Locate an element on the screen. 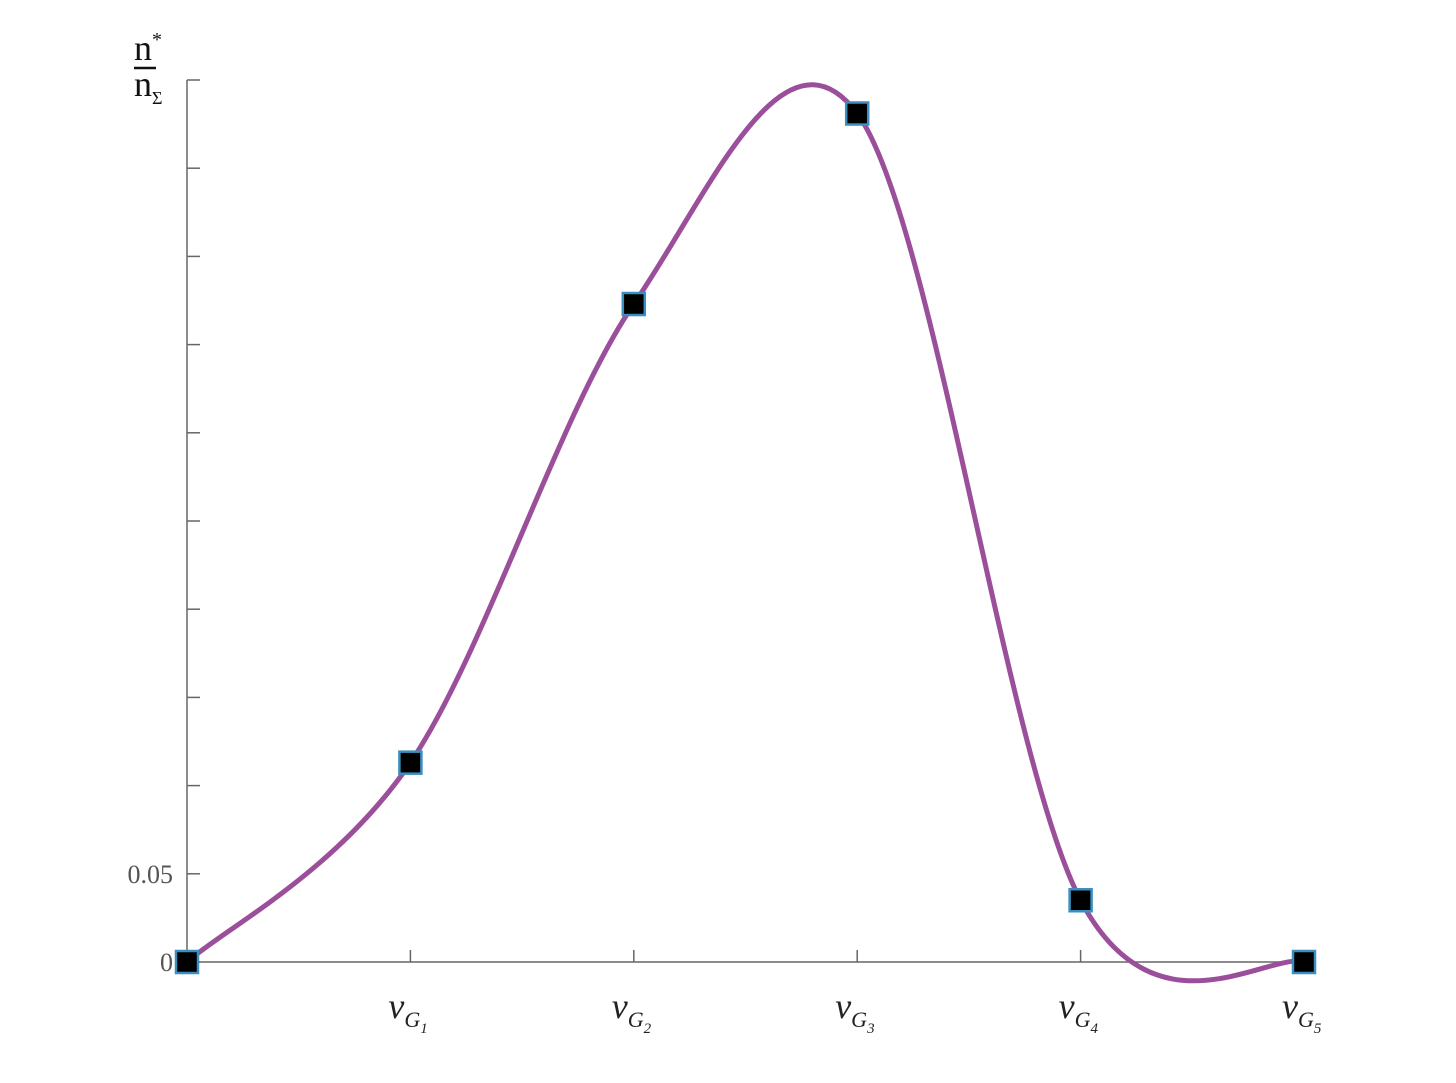 This screenshot has height=1083, width=1456. x-tick-label: vG5 is located at coordinates (1302, 1011).